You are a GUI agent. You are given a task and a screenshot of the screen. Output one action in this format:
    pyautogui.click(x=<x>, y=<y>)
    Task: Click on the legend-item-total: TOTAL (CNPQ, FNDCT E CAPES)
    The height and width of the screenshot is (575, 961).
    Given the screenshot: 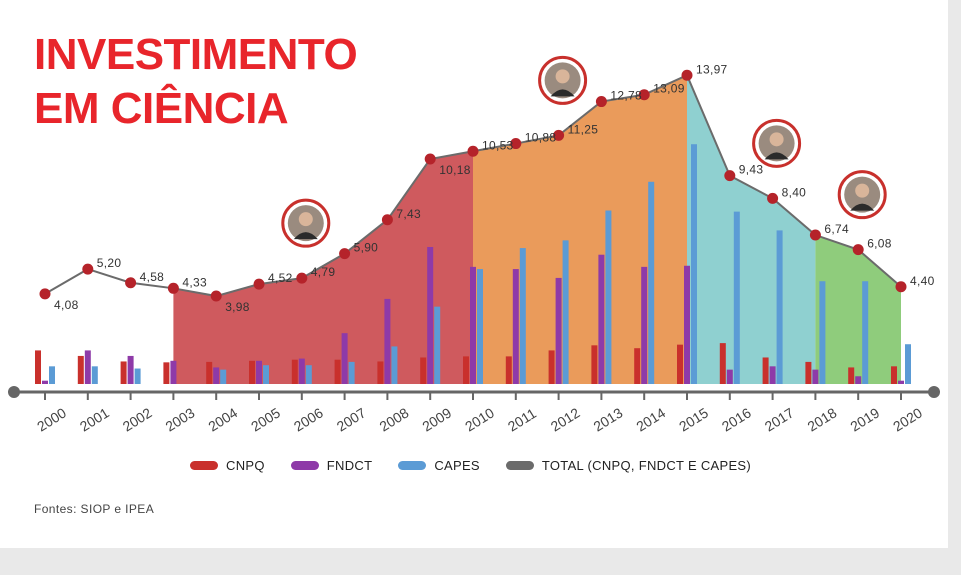 What is the action you would take?
    pyautogui.click(x=628, y=465)
    